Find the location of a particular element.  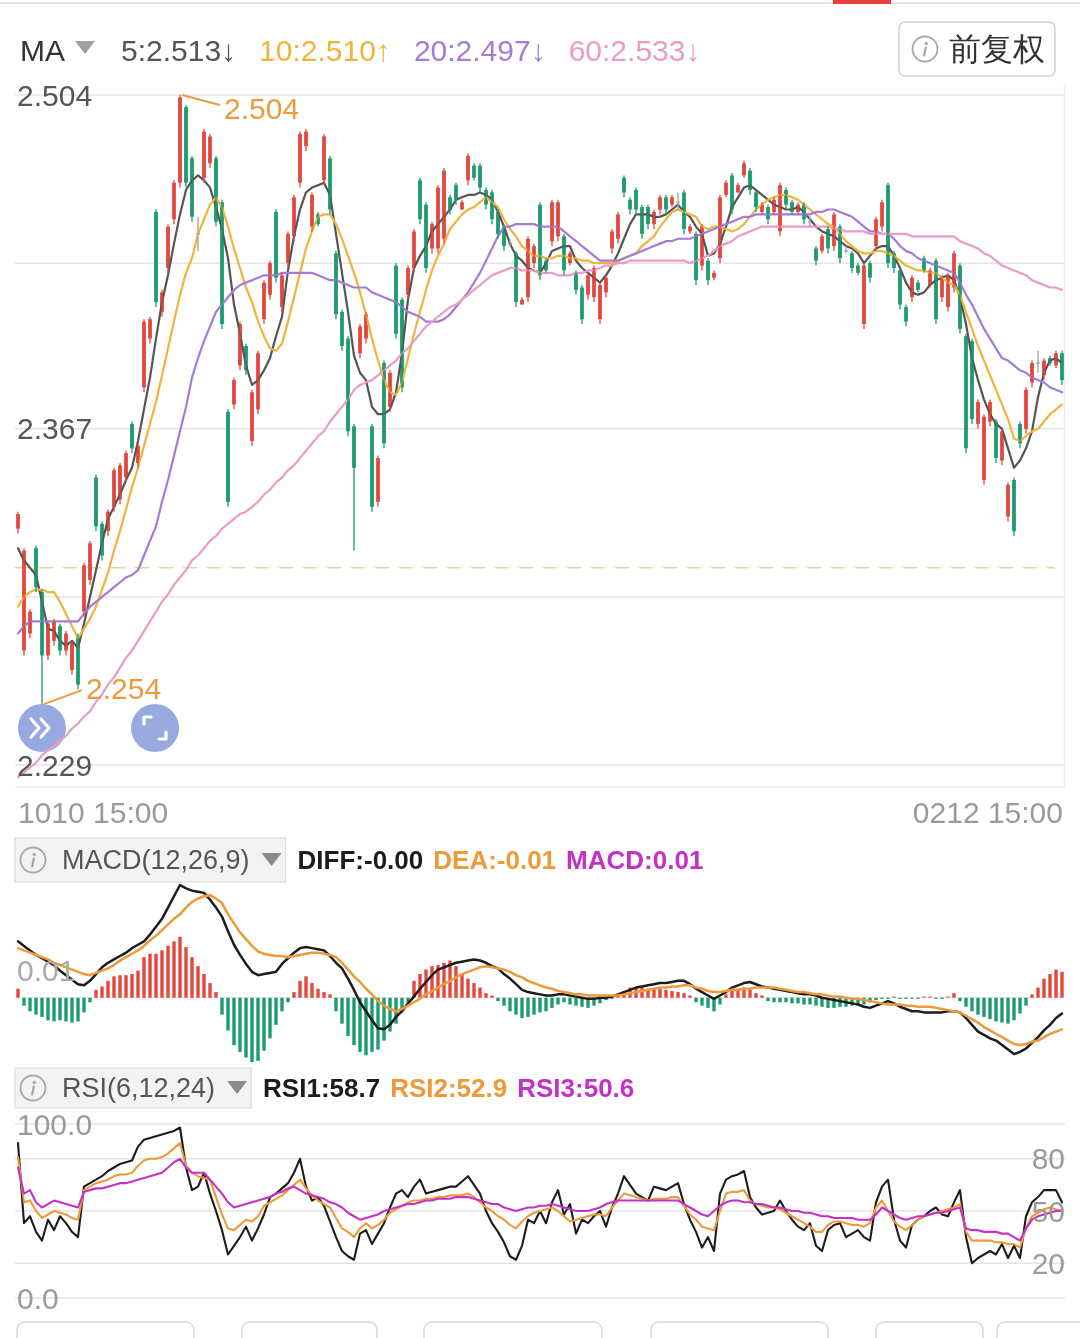

text: RSI3:50.6 is located at coordinates (576, 1088).